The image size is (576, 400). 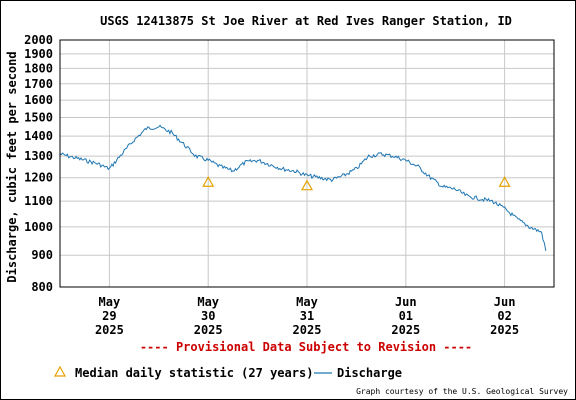 What do you see at coordinates (42, 287) in the screenshot?
I see `y-tick-label: 800` at bounding box center [42, 287].